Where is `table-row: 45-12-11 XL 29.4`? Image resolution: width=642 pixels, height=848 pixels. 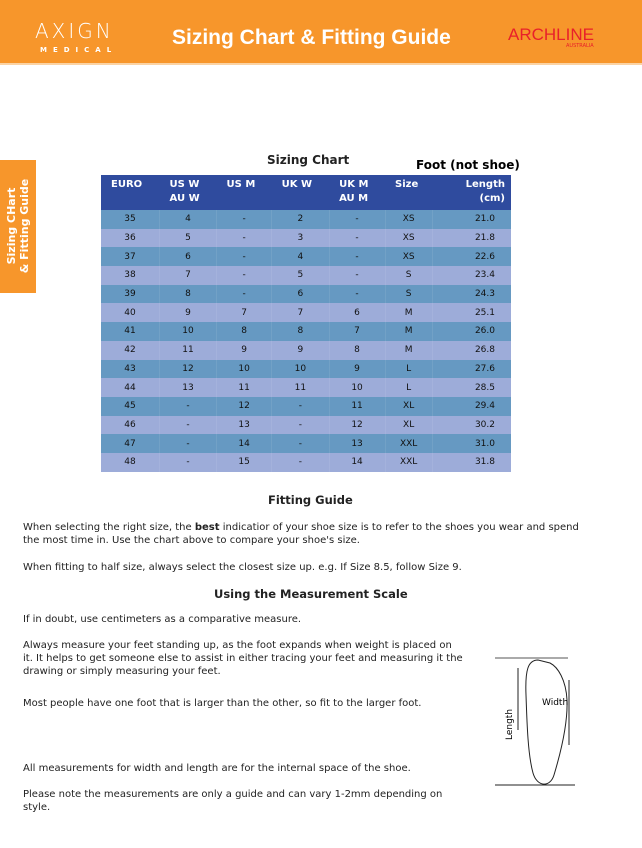 table-row: 45-12-11 XL 29.4 is located at coordinates (306, 406).